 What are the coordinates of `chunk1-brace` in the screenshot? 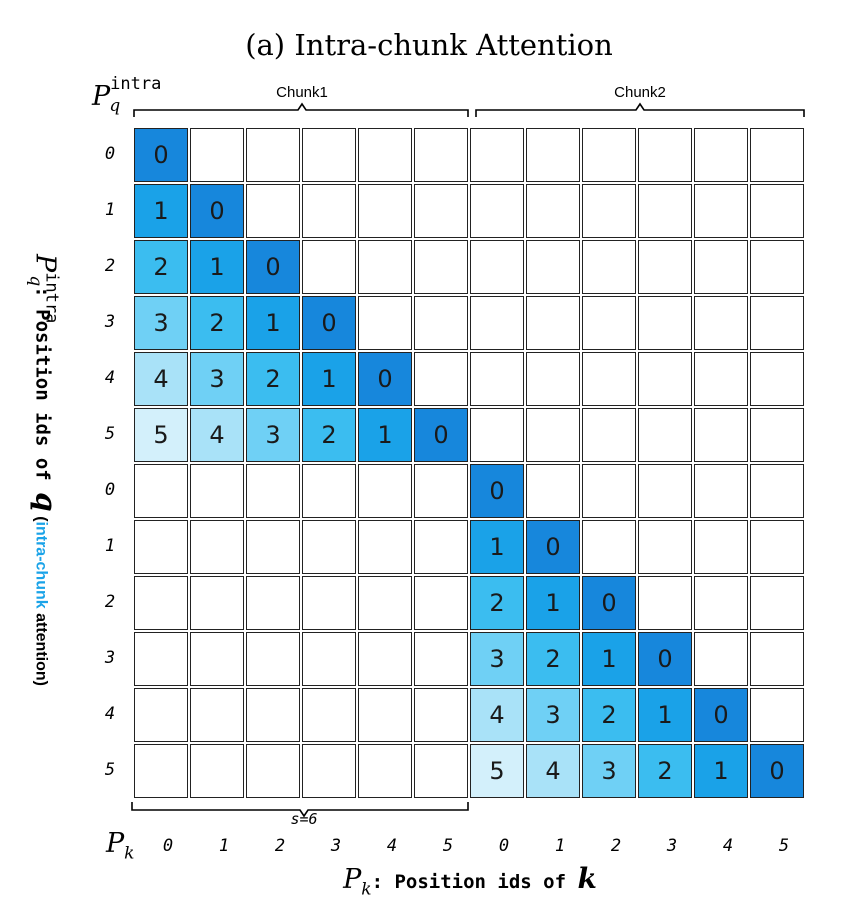 It's located at (301, 109).